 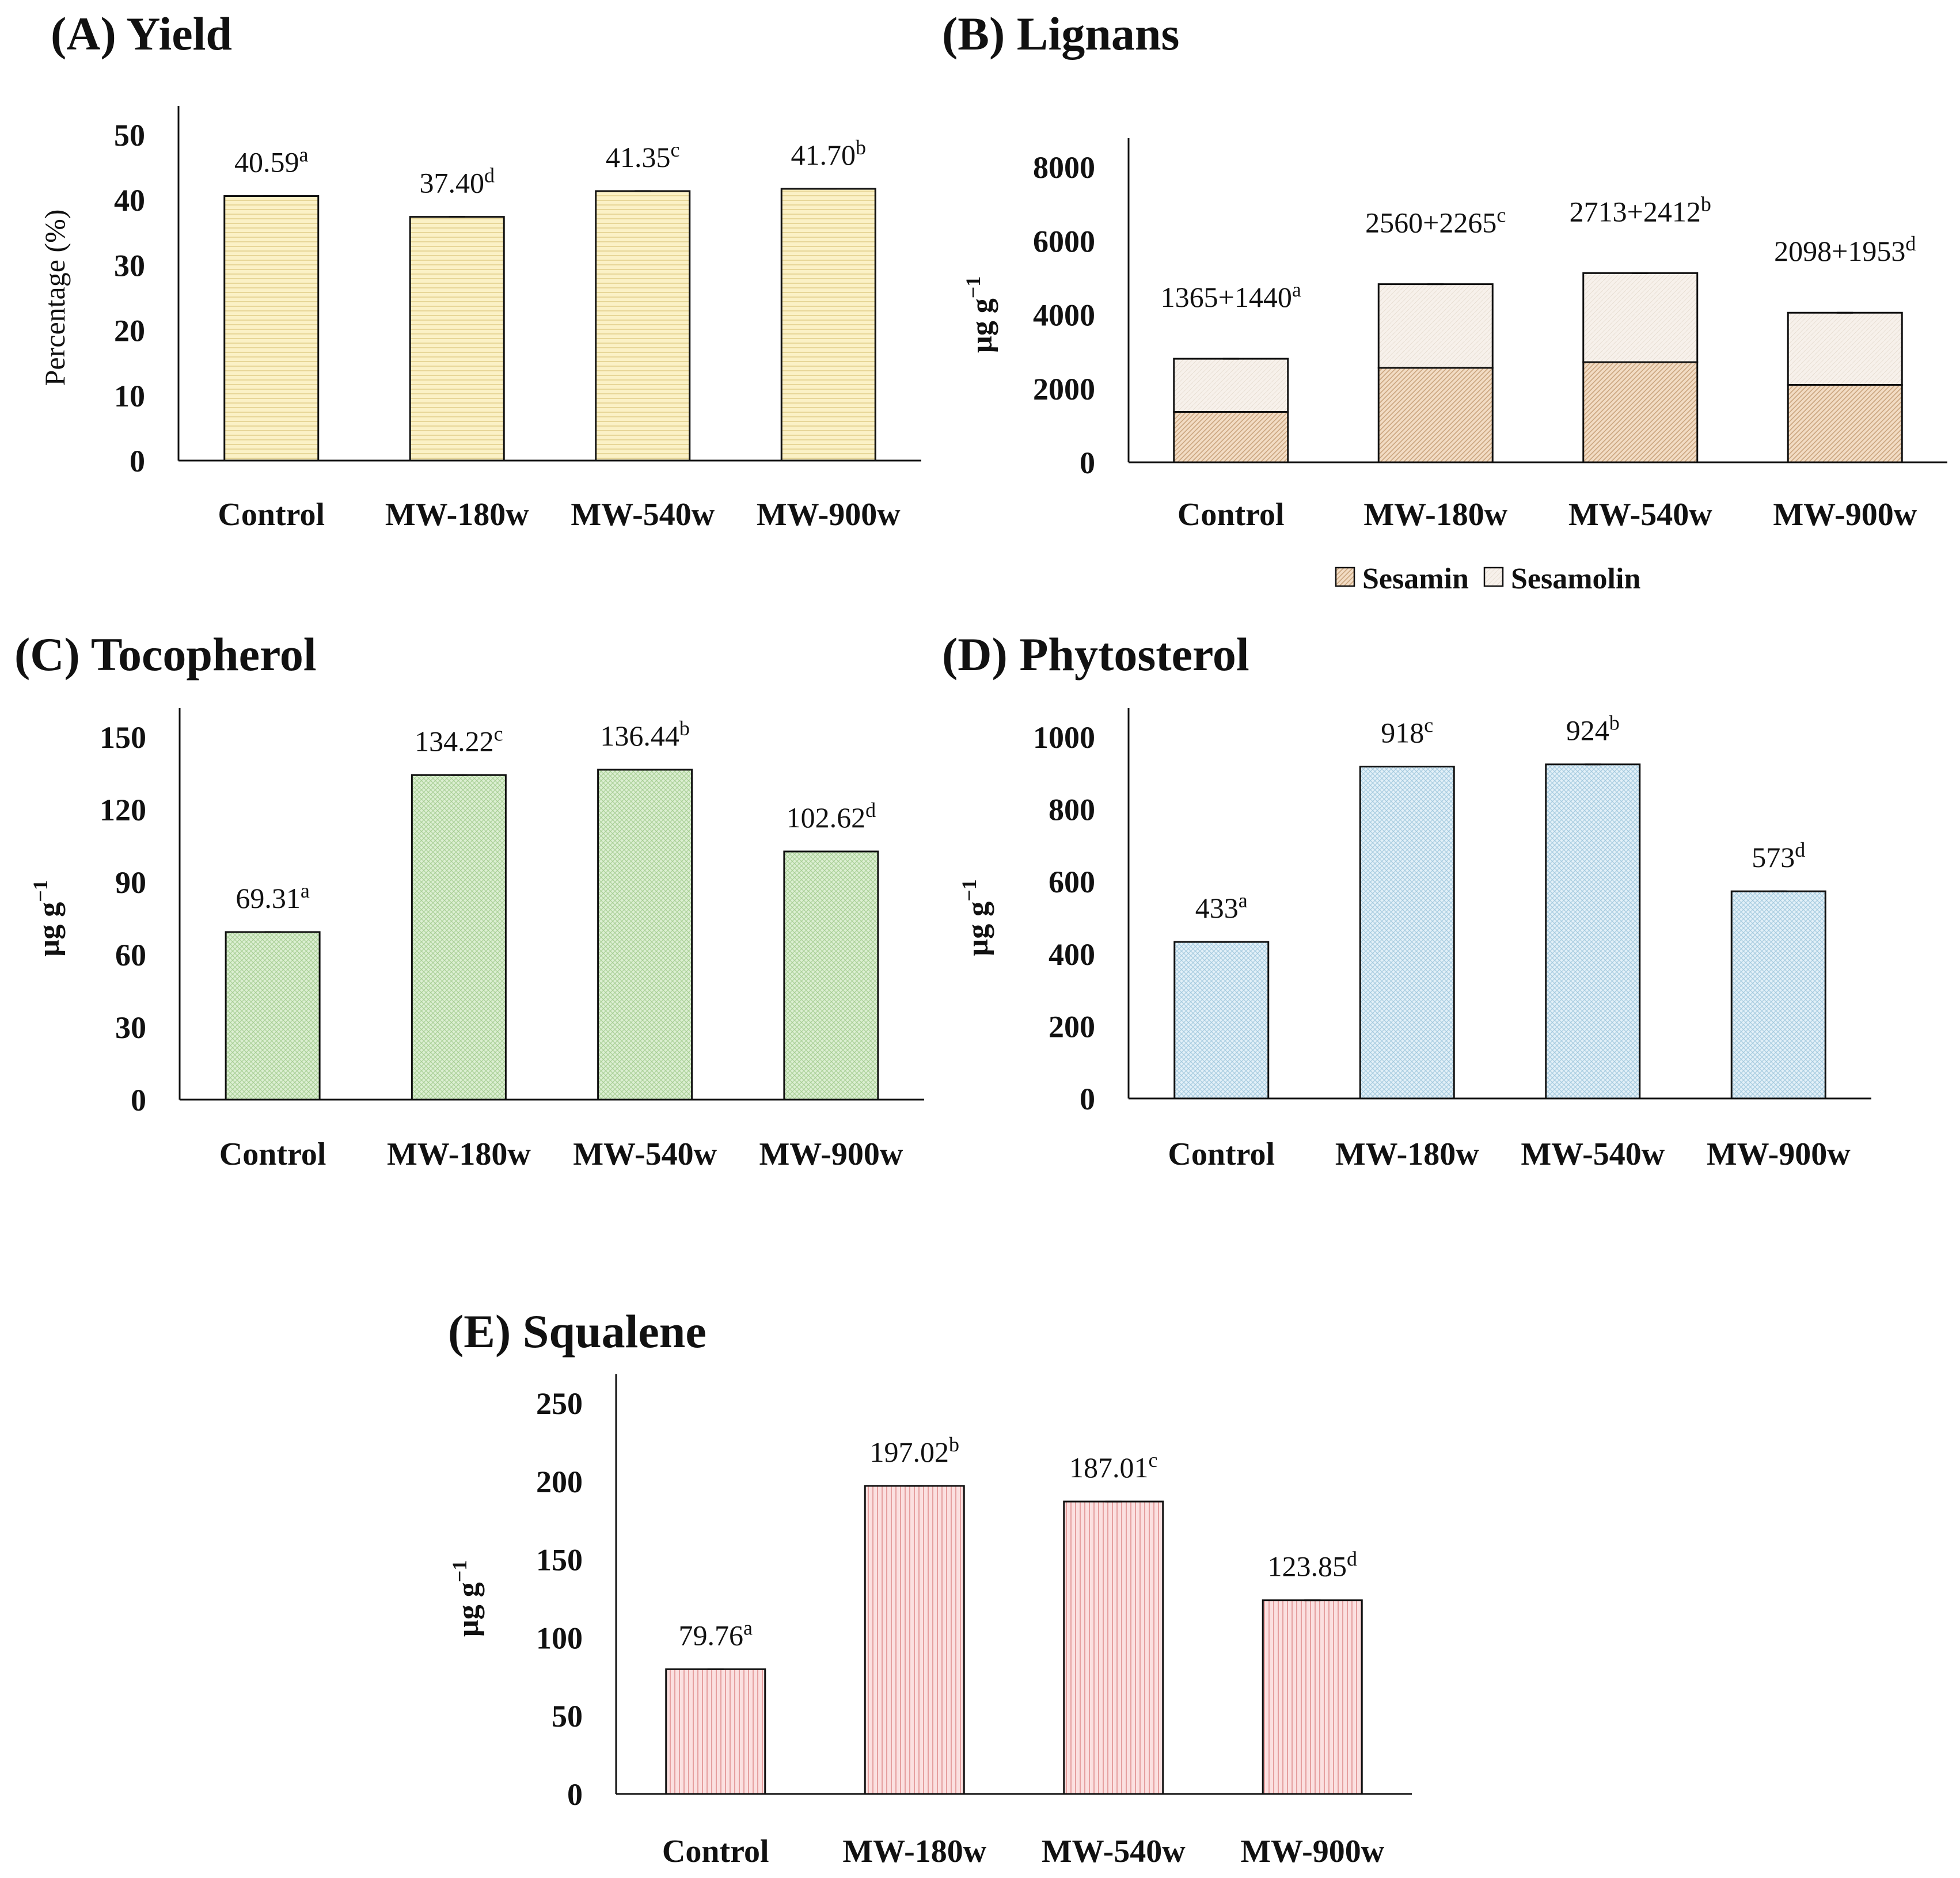 I want to click on data-label: 37.40d, so click(x=457, y=182).